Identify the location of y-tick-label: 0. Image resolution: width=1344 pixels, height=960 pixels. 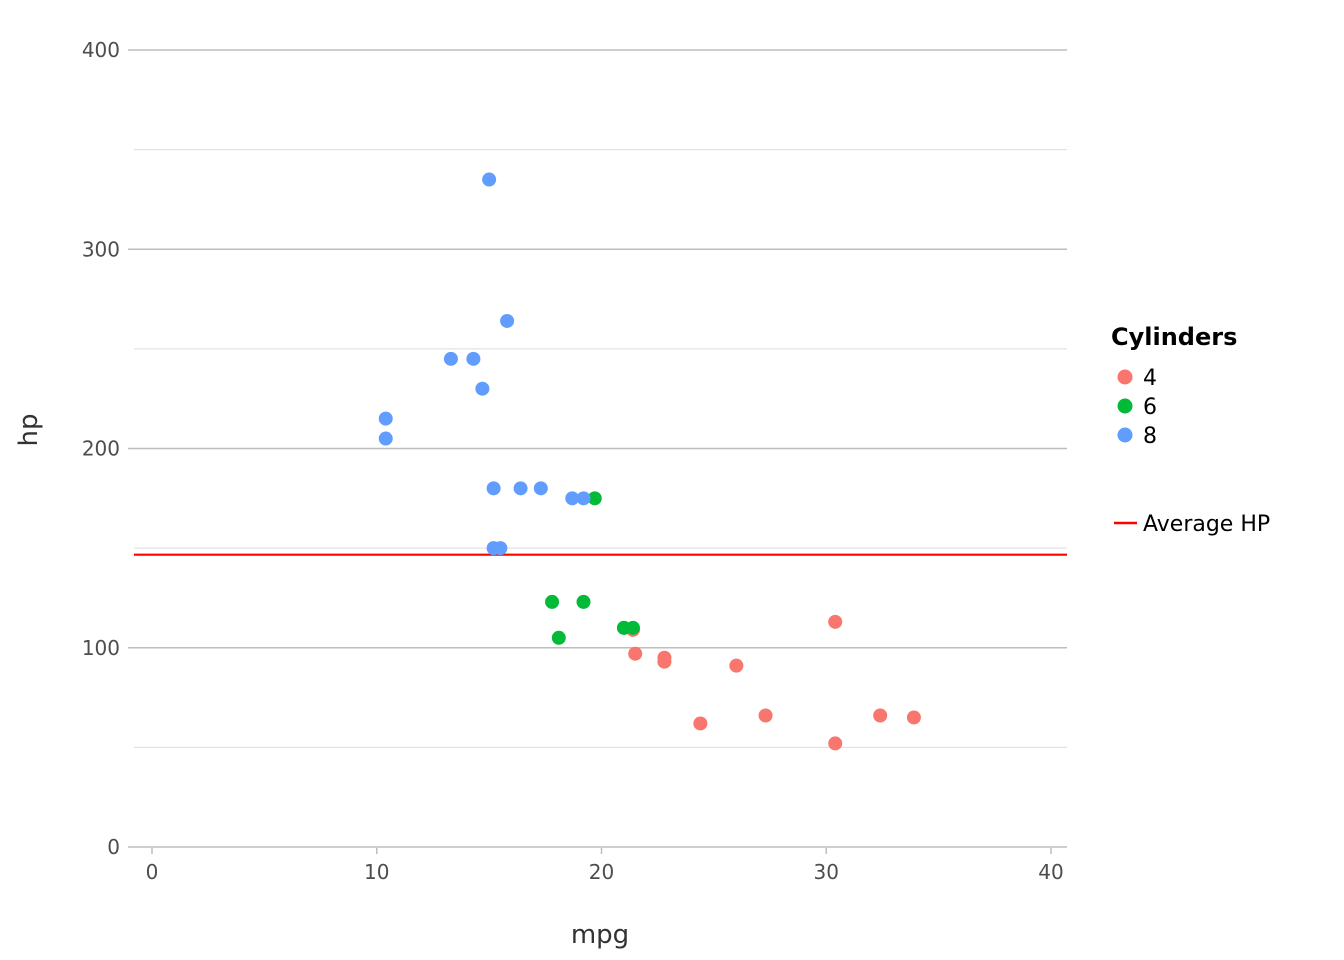
(113, 847).